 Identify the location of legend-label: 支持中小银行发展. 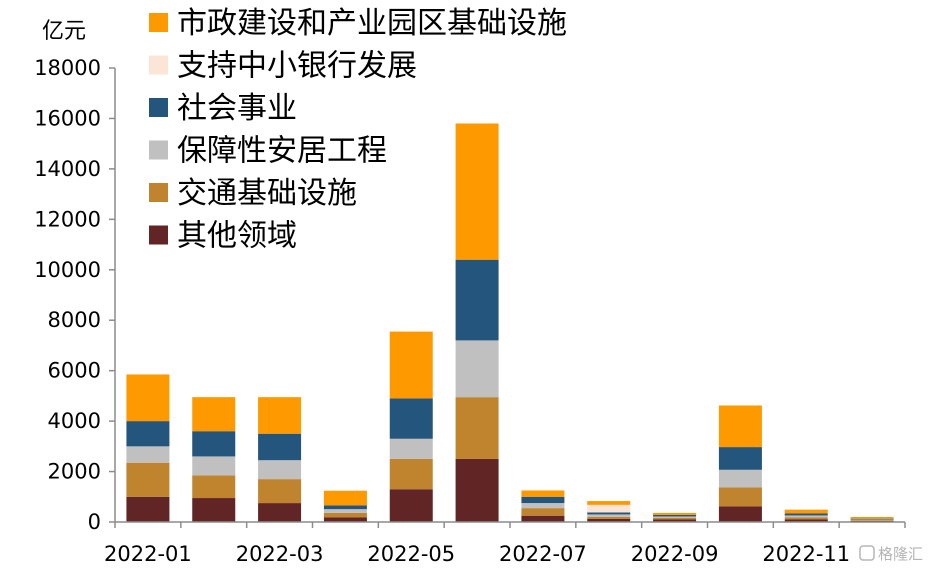
(297, 66).